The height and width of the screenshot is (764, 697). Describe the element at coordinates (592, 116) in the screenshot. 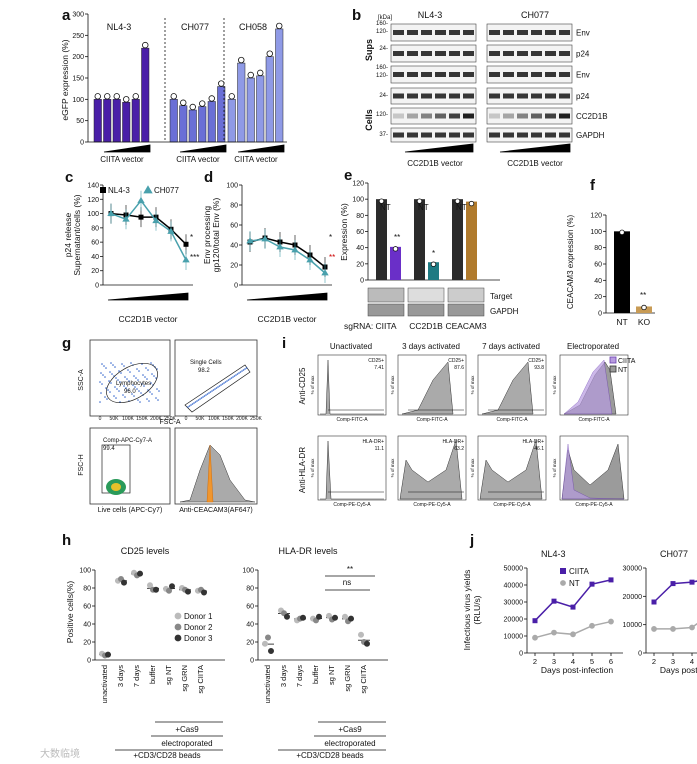

I see `b-row-label: CC2D1B` at that location.